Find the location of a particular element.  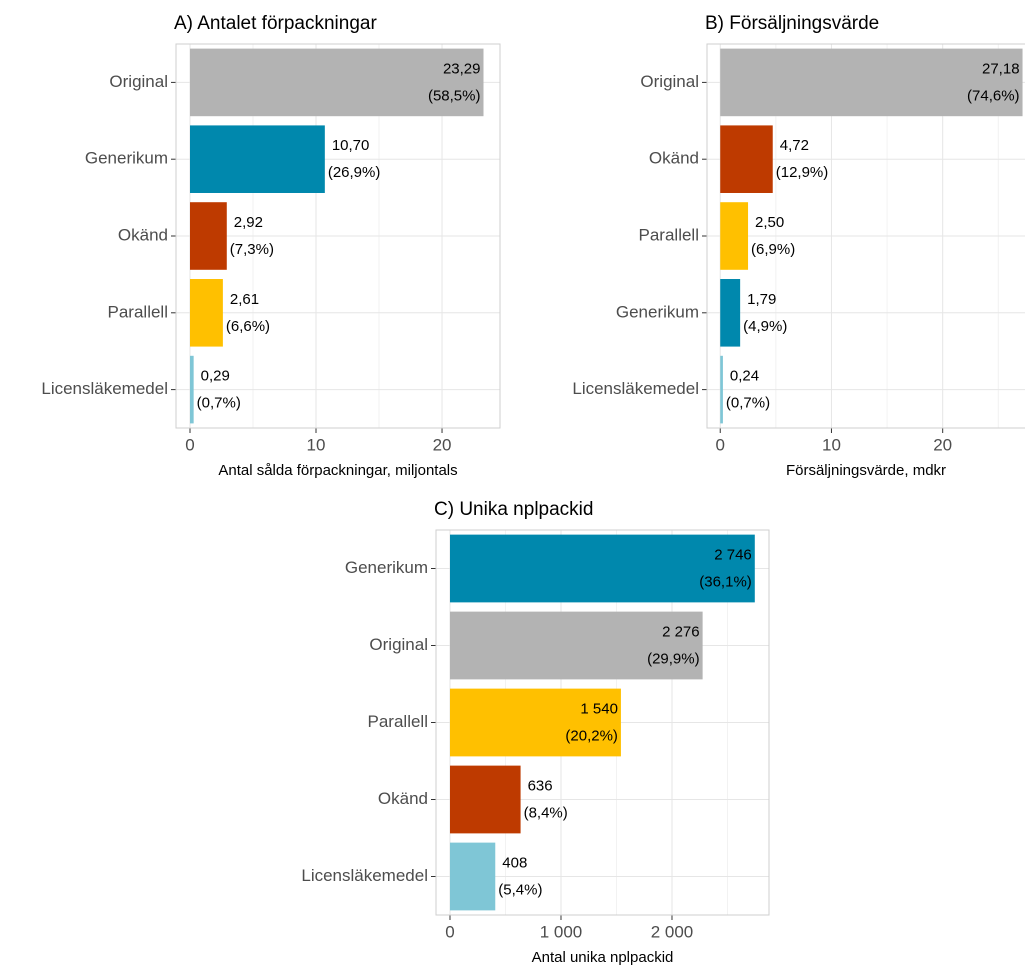

x-axis-label: Försäljningsvärde, mdkr is located at coordinates (866, 470).